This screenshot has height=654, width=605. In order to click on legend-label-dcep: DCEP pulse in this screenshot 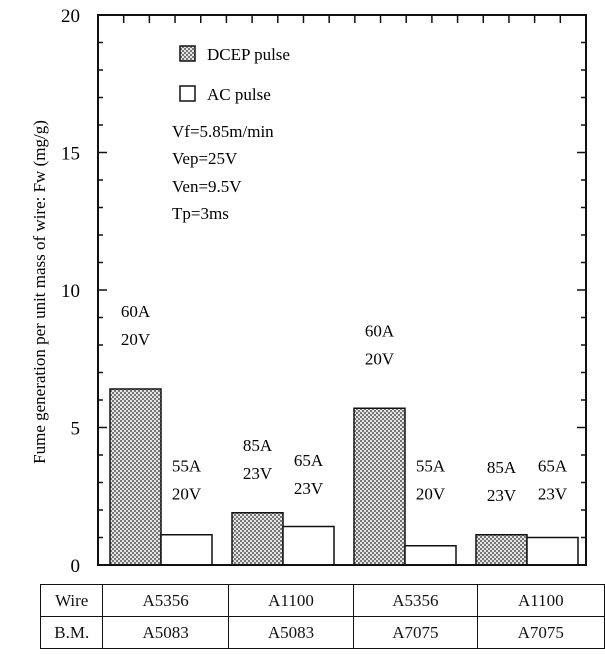, I will do `click(248, 54)`.